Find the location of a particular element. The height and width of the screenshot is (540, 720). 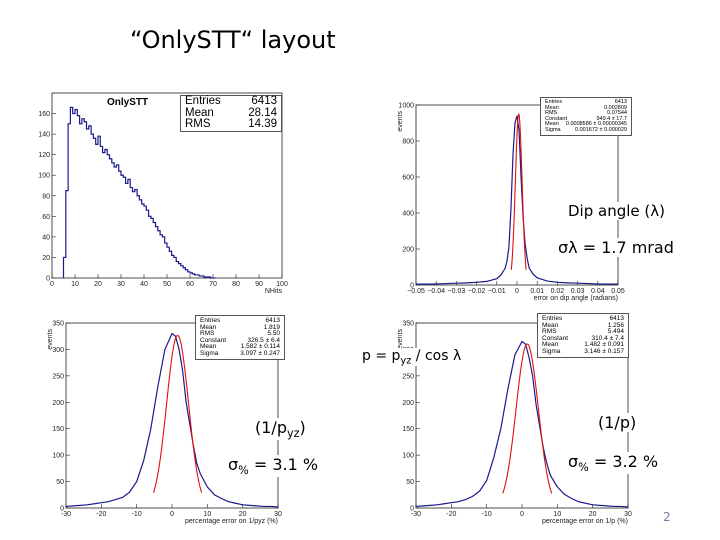

y-tick-label: 40 is located at coordinates (46, 237).